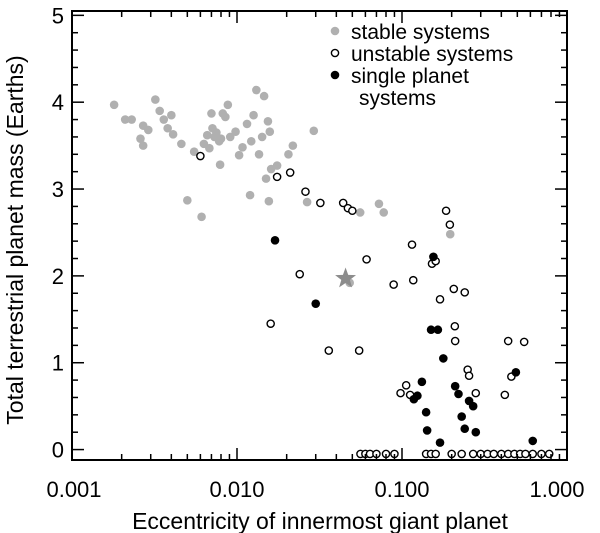  What do you see at coordinates (556, 489) in the screenshot?
I see `x-tick-label: 1.000` at bounding box center [556, 489].